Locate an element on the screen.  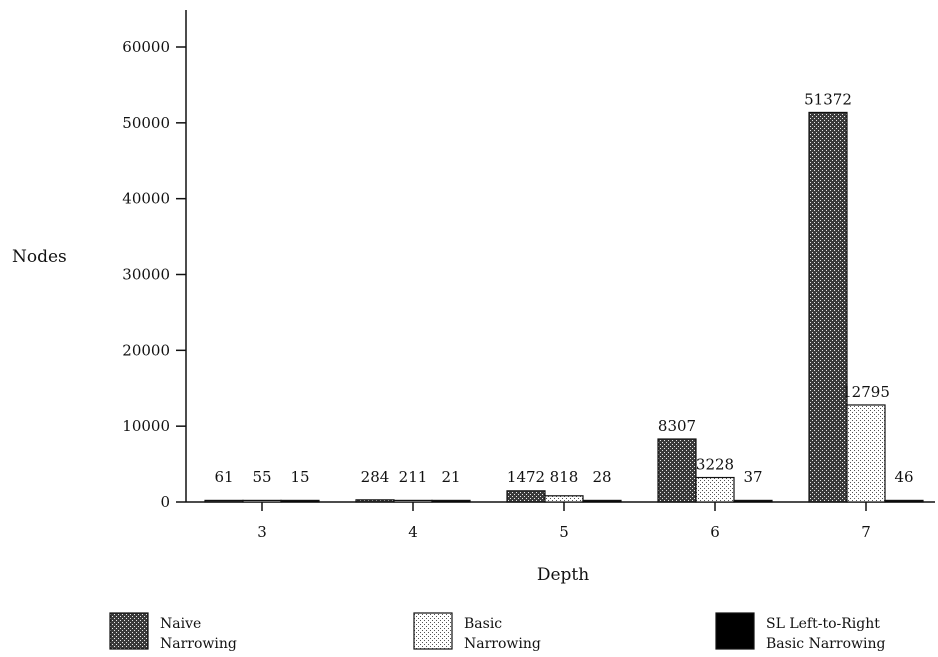
x-tick-label: 5 is located at coordinates (564, 532).